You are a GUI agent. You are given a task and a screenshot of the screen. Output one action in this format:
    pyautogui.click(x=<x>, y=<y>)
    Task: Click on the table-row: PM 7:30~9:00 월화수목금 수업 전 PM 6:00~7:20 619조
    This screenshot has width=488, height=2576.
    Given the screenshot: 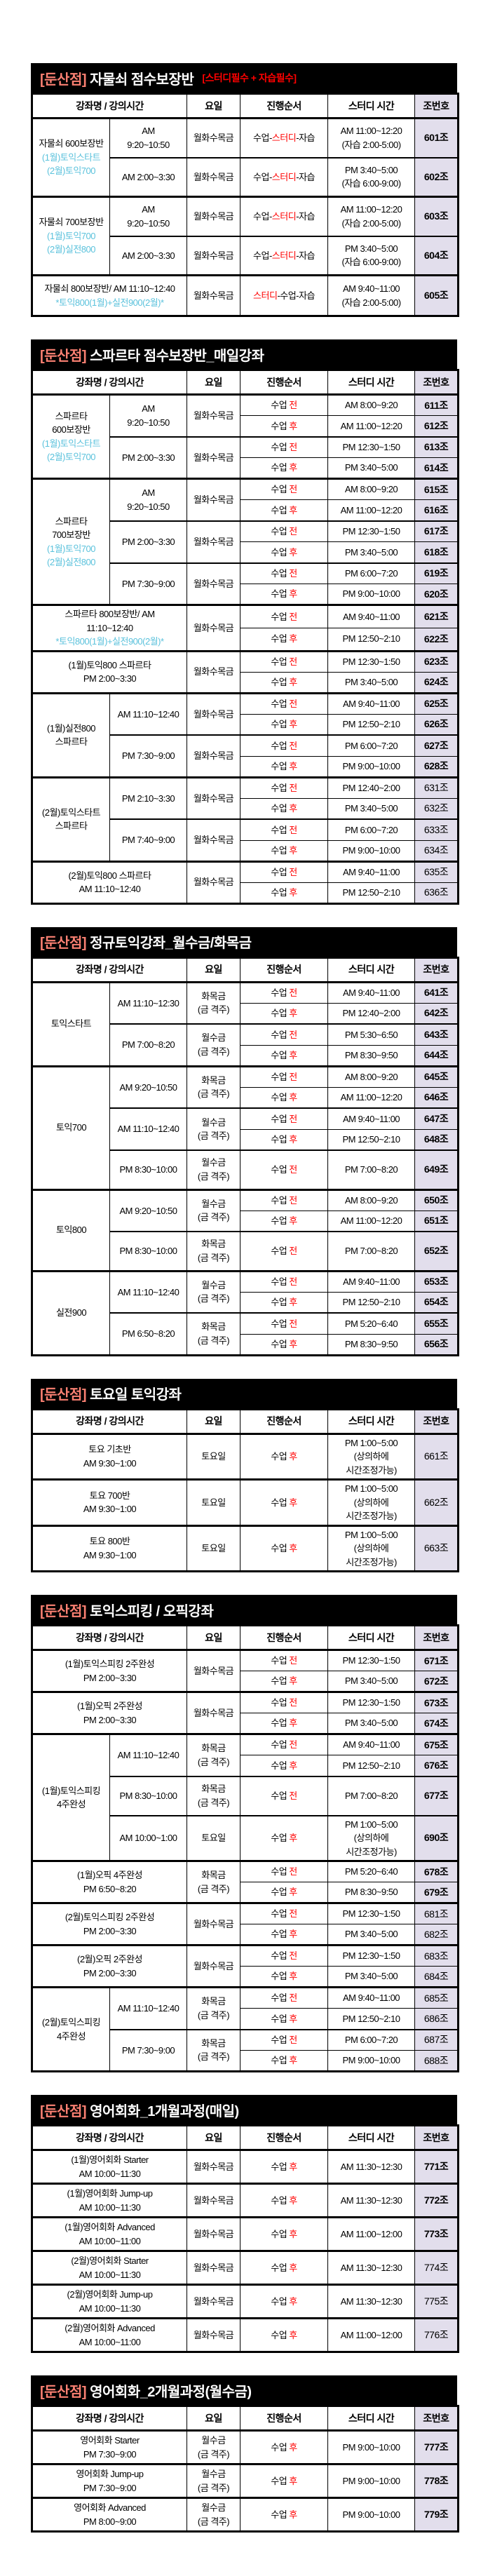 What is the action you would take?
    pyautogui.click(x=245, y=583)
    